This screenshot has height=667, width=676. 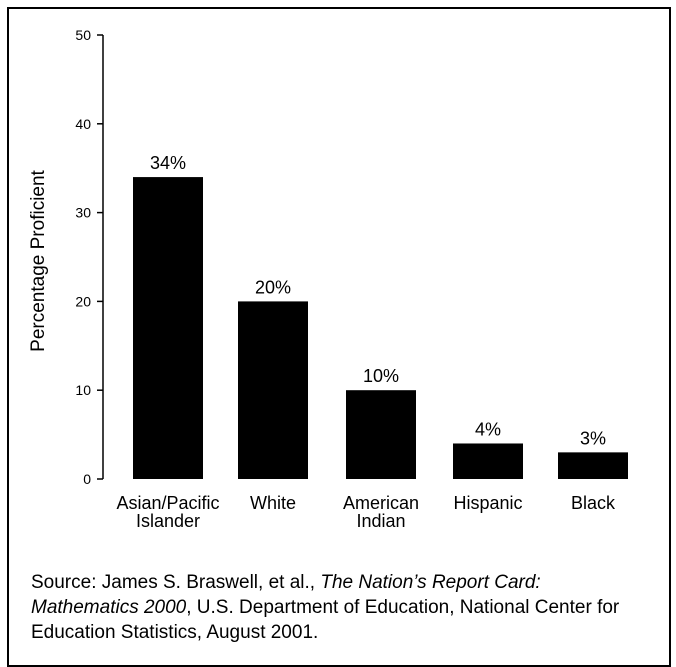 What do you see at coordinates (273, 287) in the screenshot?
I see `bar-value-label: 20%` at bounding box center [273, 287].